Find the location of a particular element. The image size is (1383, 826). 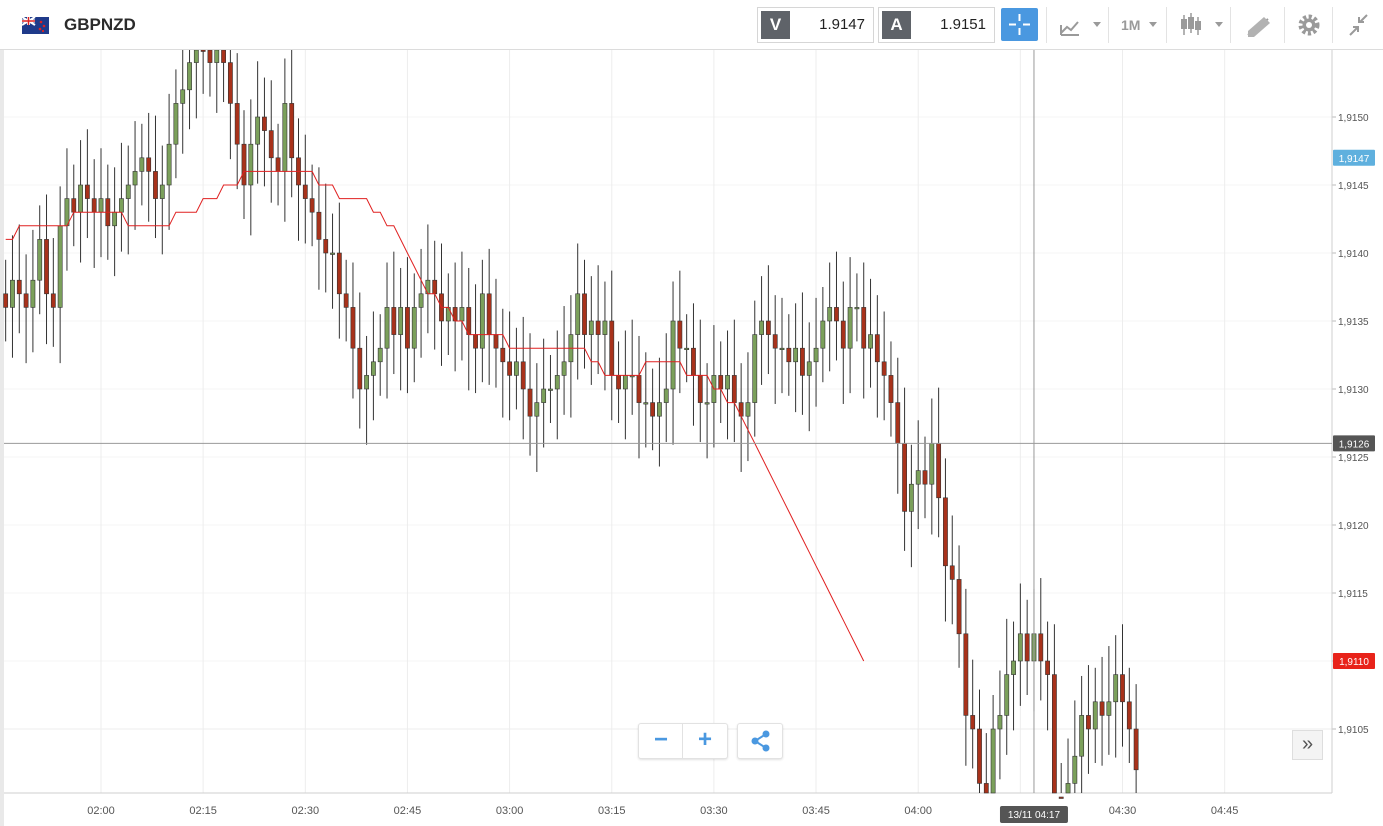

timeframe-button is located at coordinates (1137, 25).